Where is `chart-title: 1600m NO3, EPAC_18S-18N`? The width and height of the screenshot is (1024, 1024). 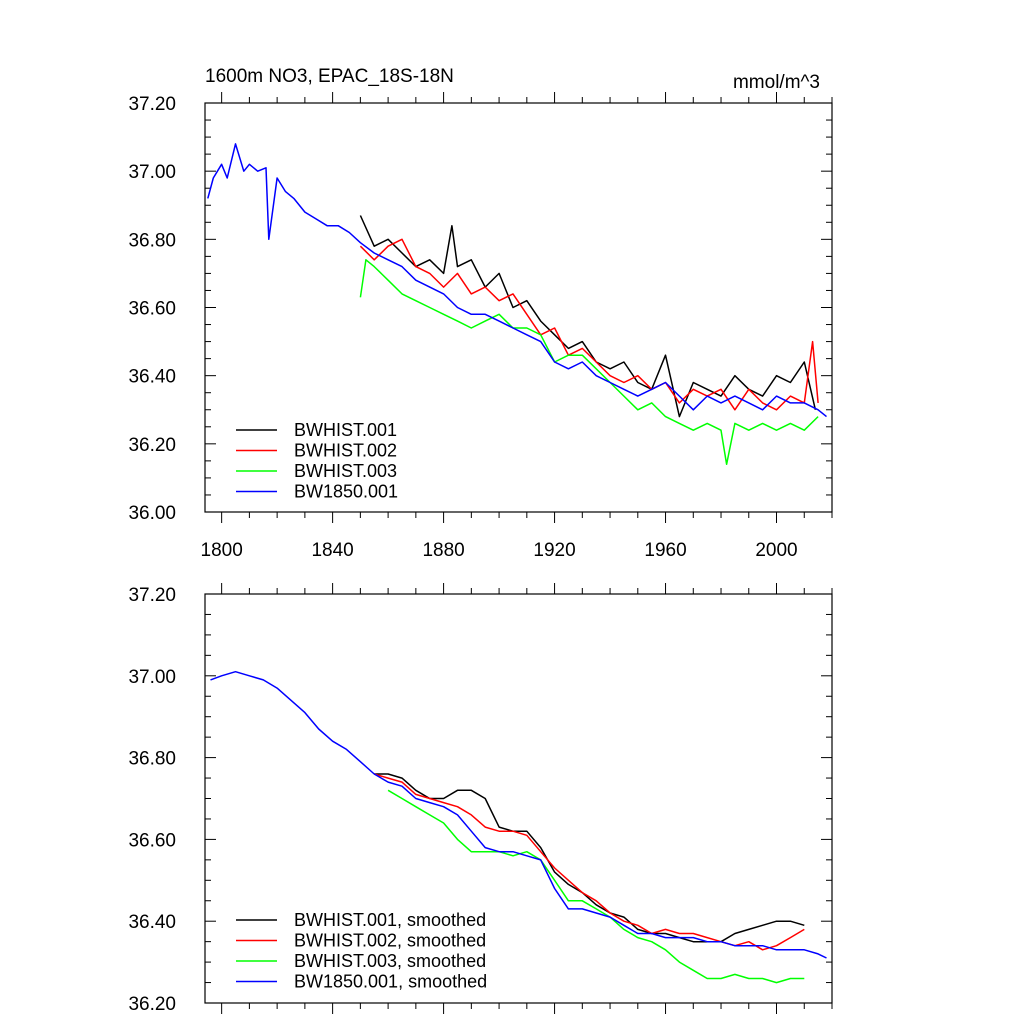 chart-title: 1600m NO3, EPAC_18S-18N is located at coordinates (329, 76).